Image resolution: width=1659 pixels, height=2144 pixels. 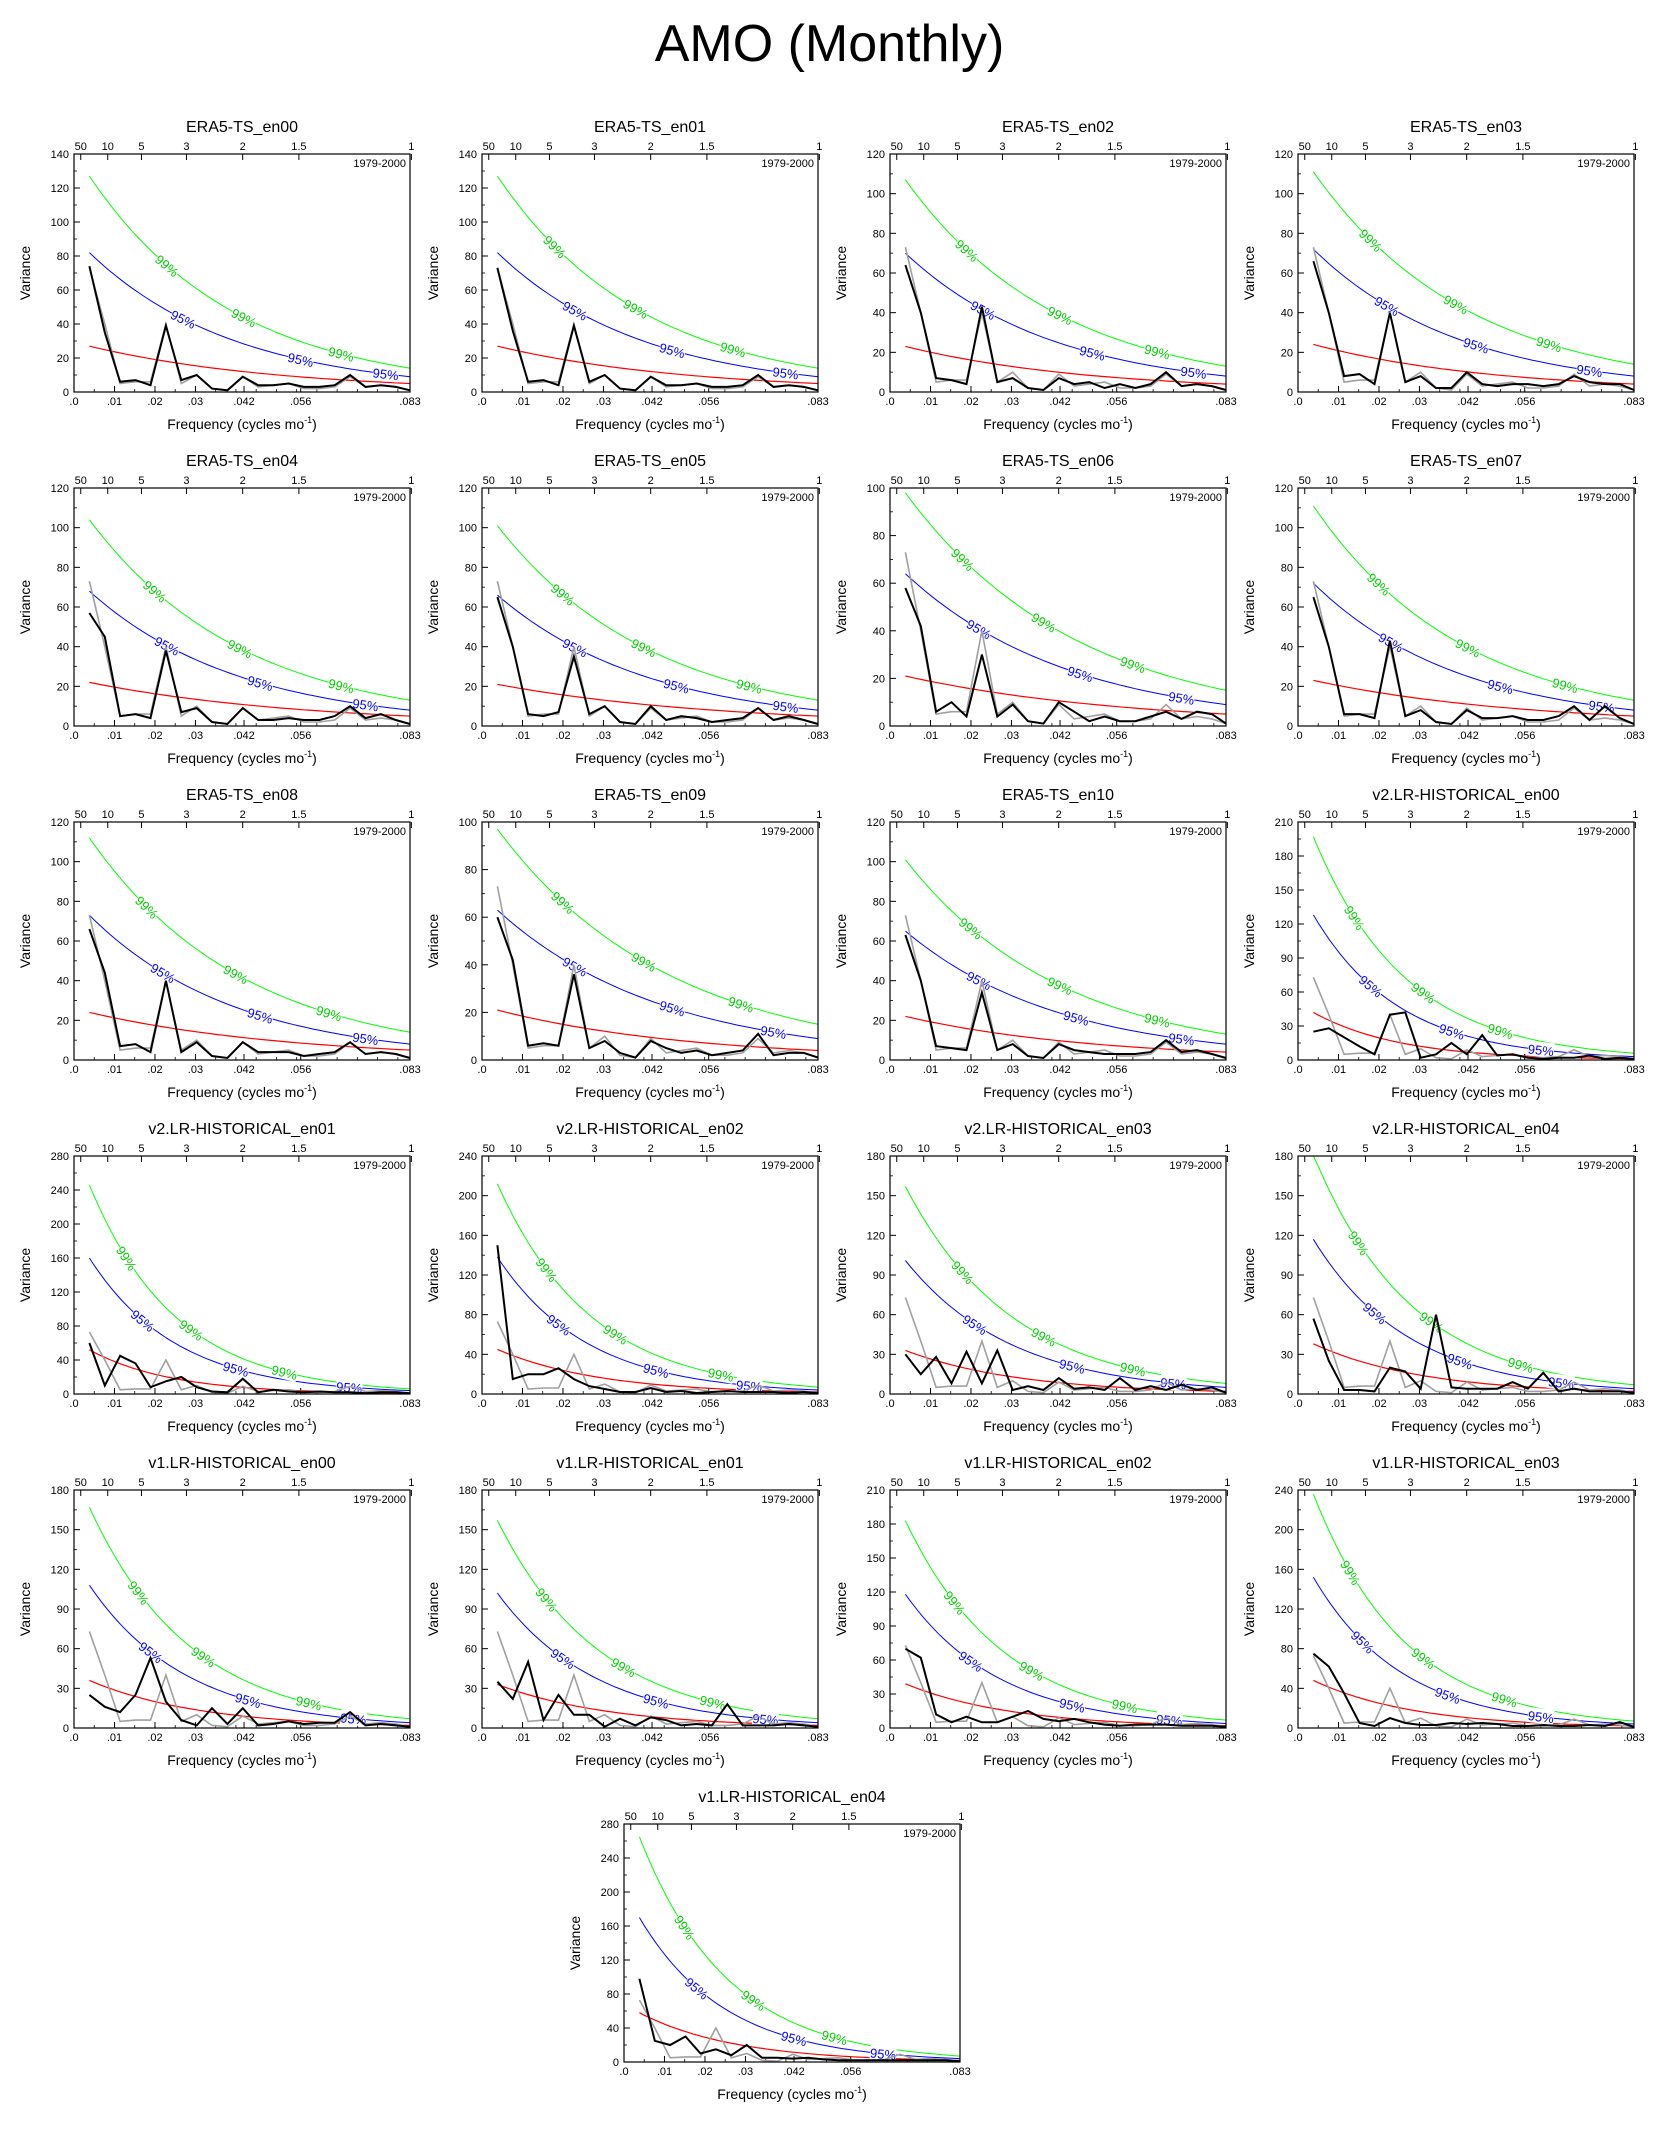 I want to click on y-tick-label: 80, so click(x=63, y=902).